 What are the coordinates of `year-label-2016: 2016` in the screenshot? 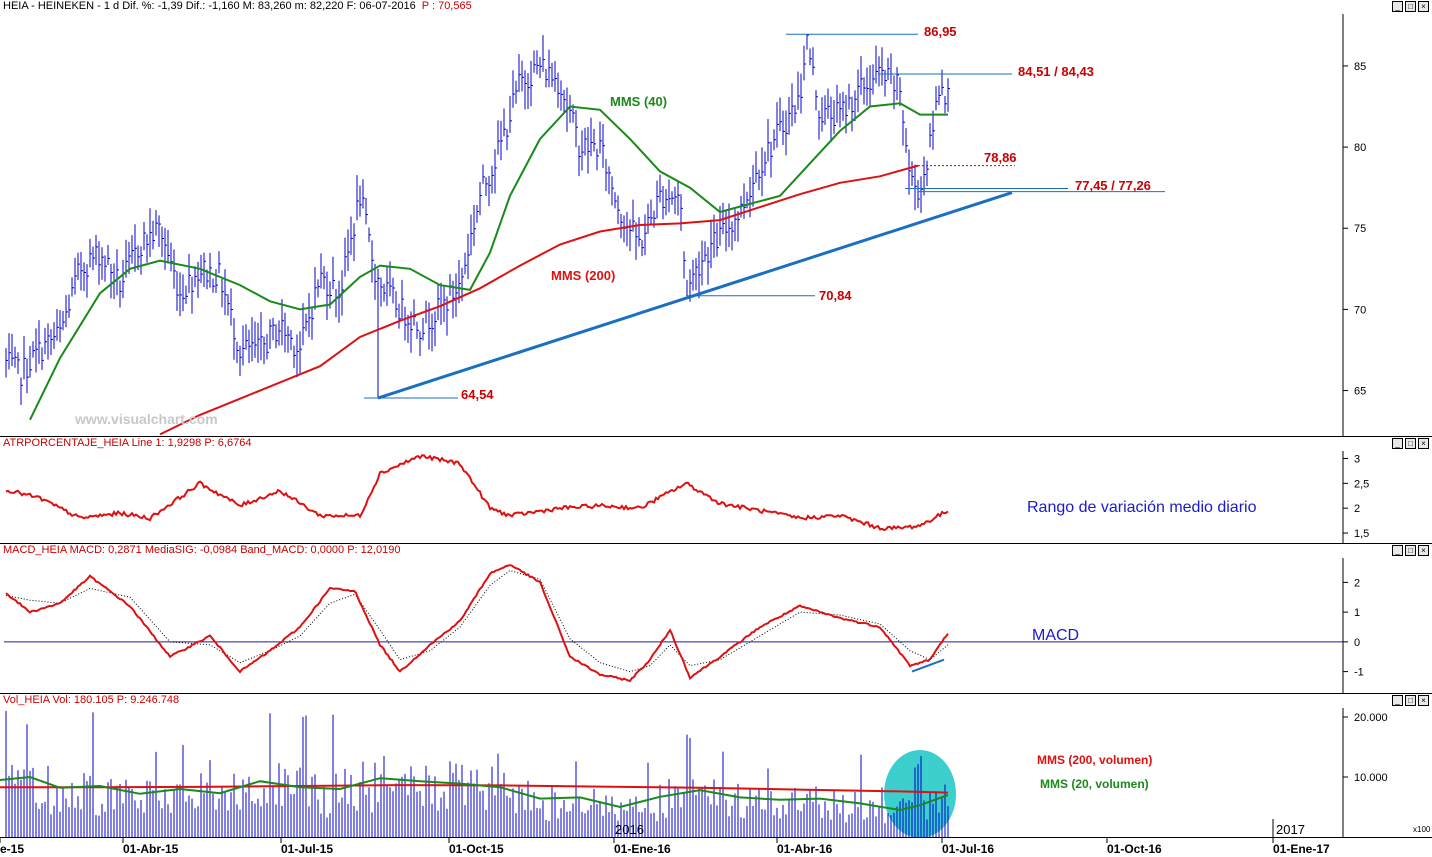 It's located at (629, 829).